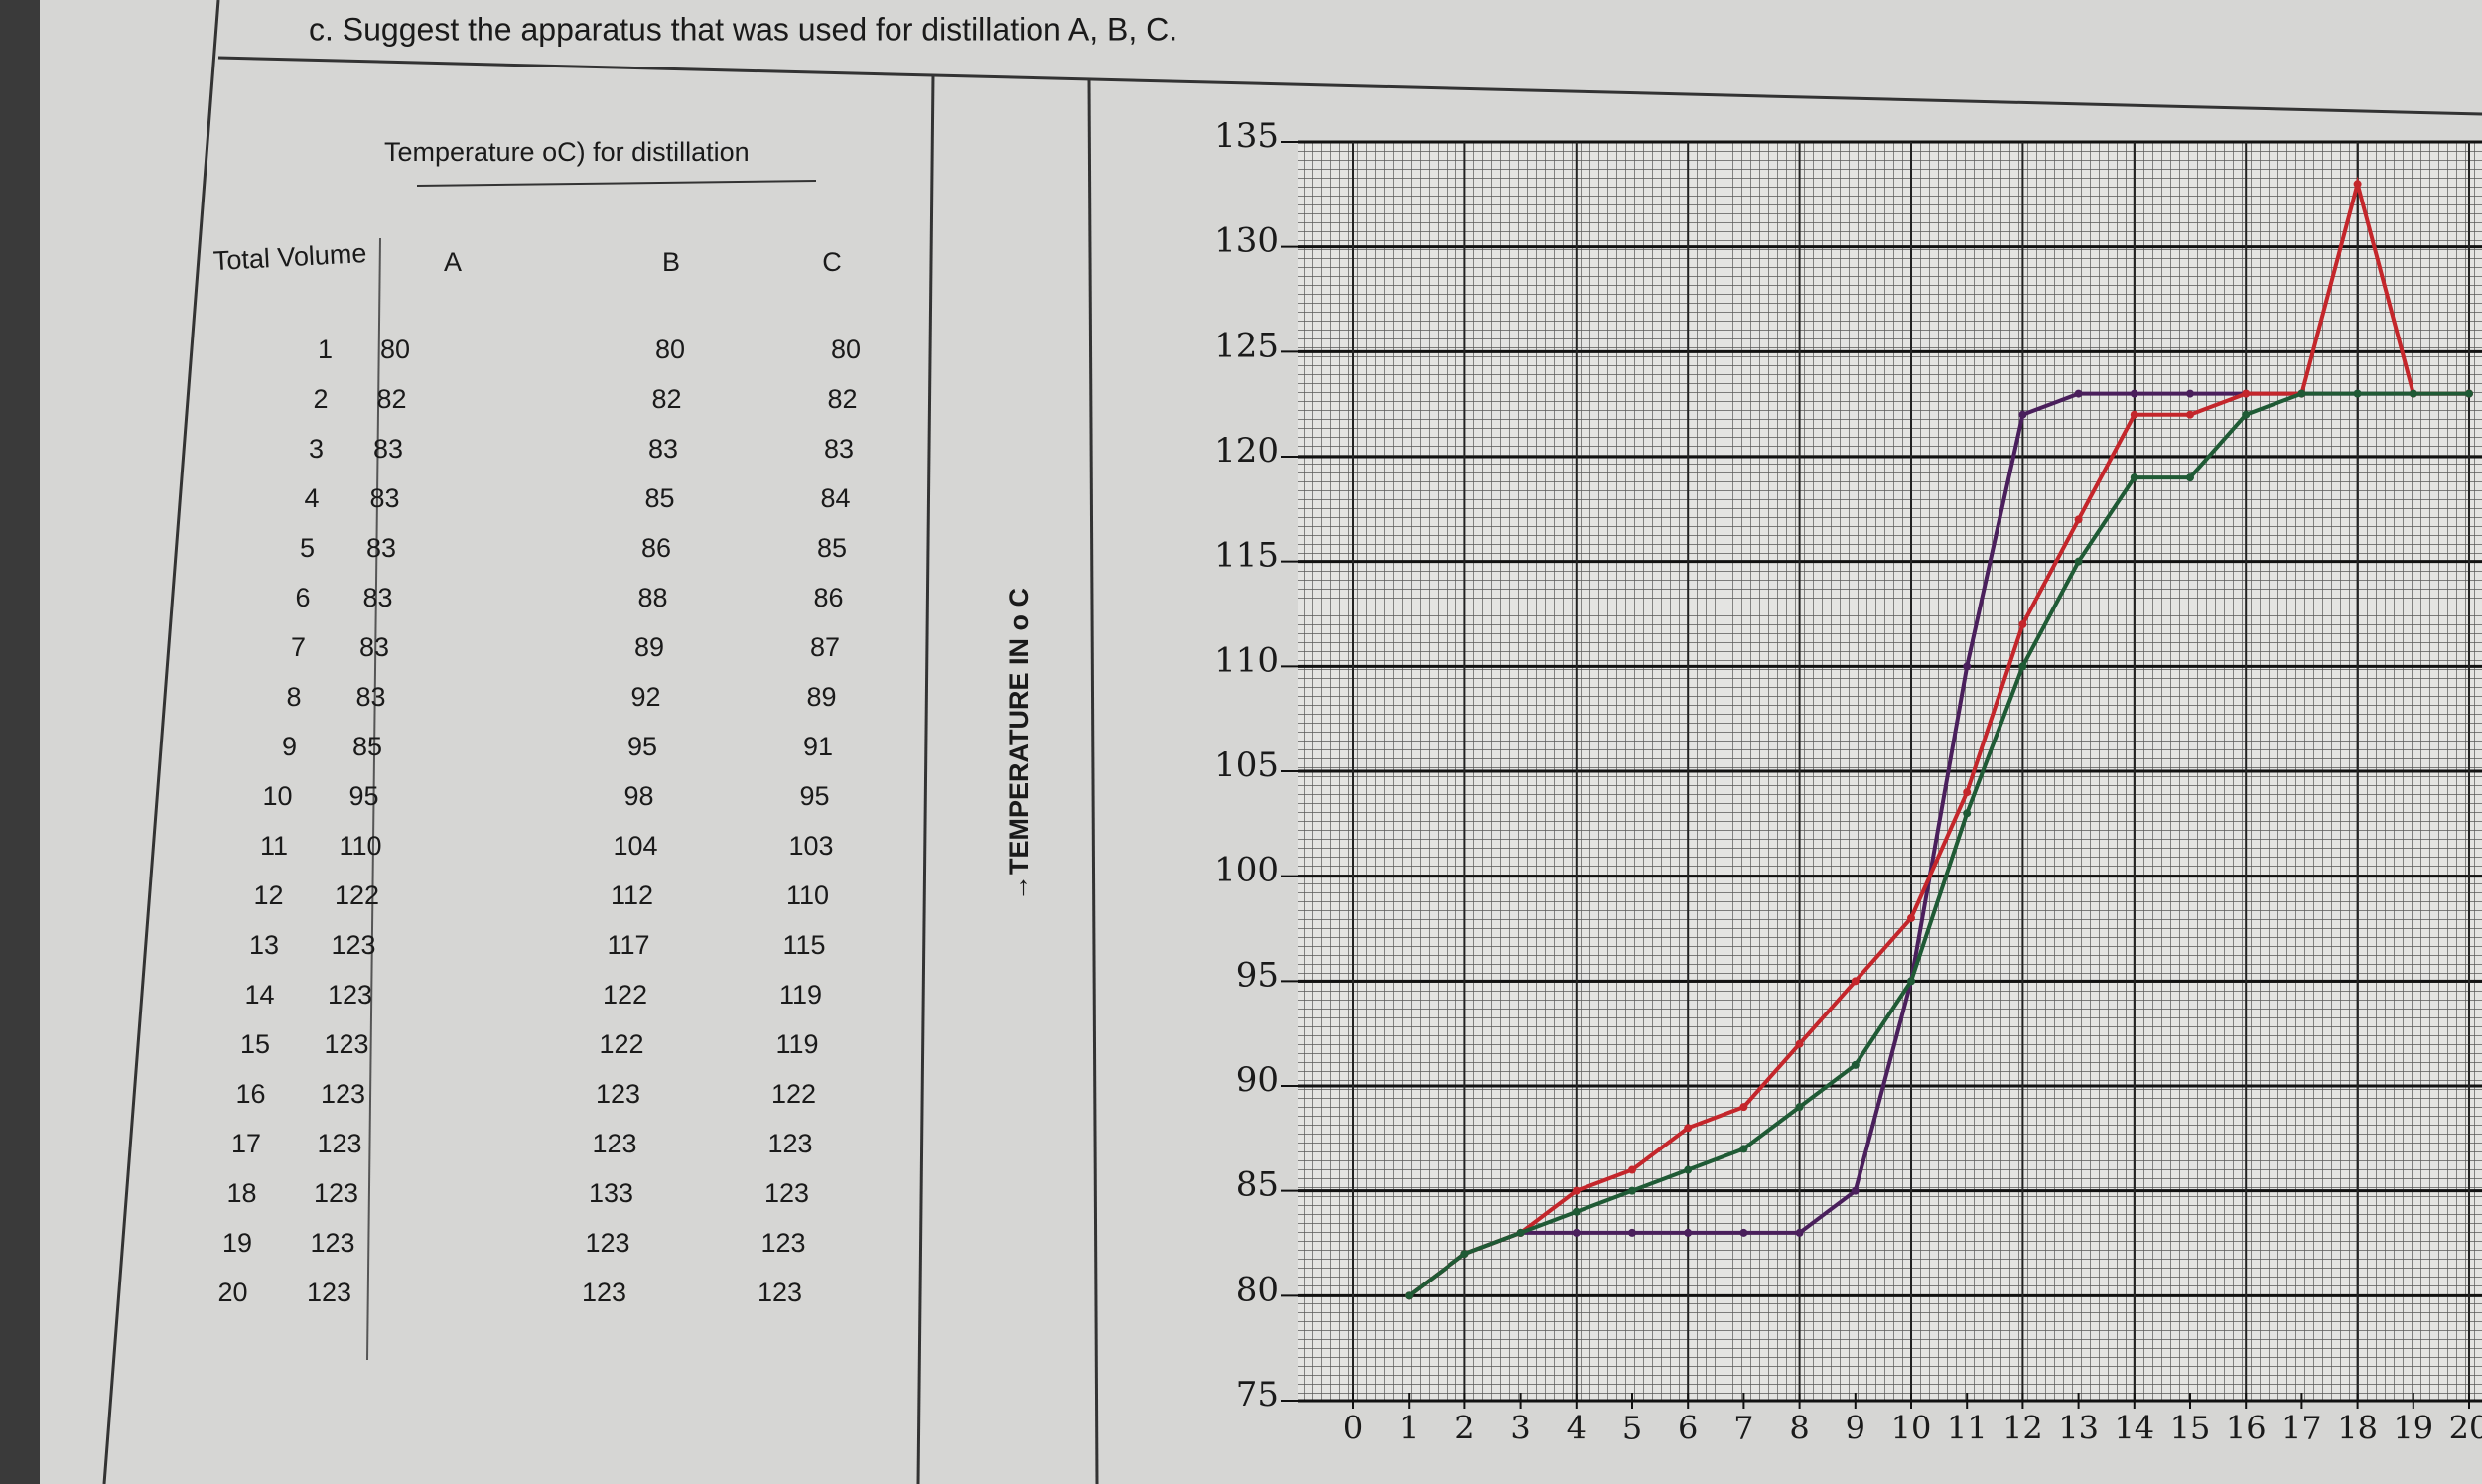 The width and height of the screenshot is (2482, 1484). Describe the element at coordinates (274, 846) in the screenshot. I see `volume-cell: 11` at that location.